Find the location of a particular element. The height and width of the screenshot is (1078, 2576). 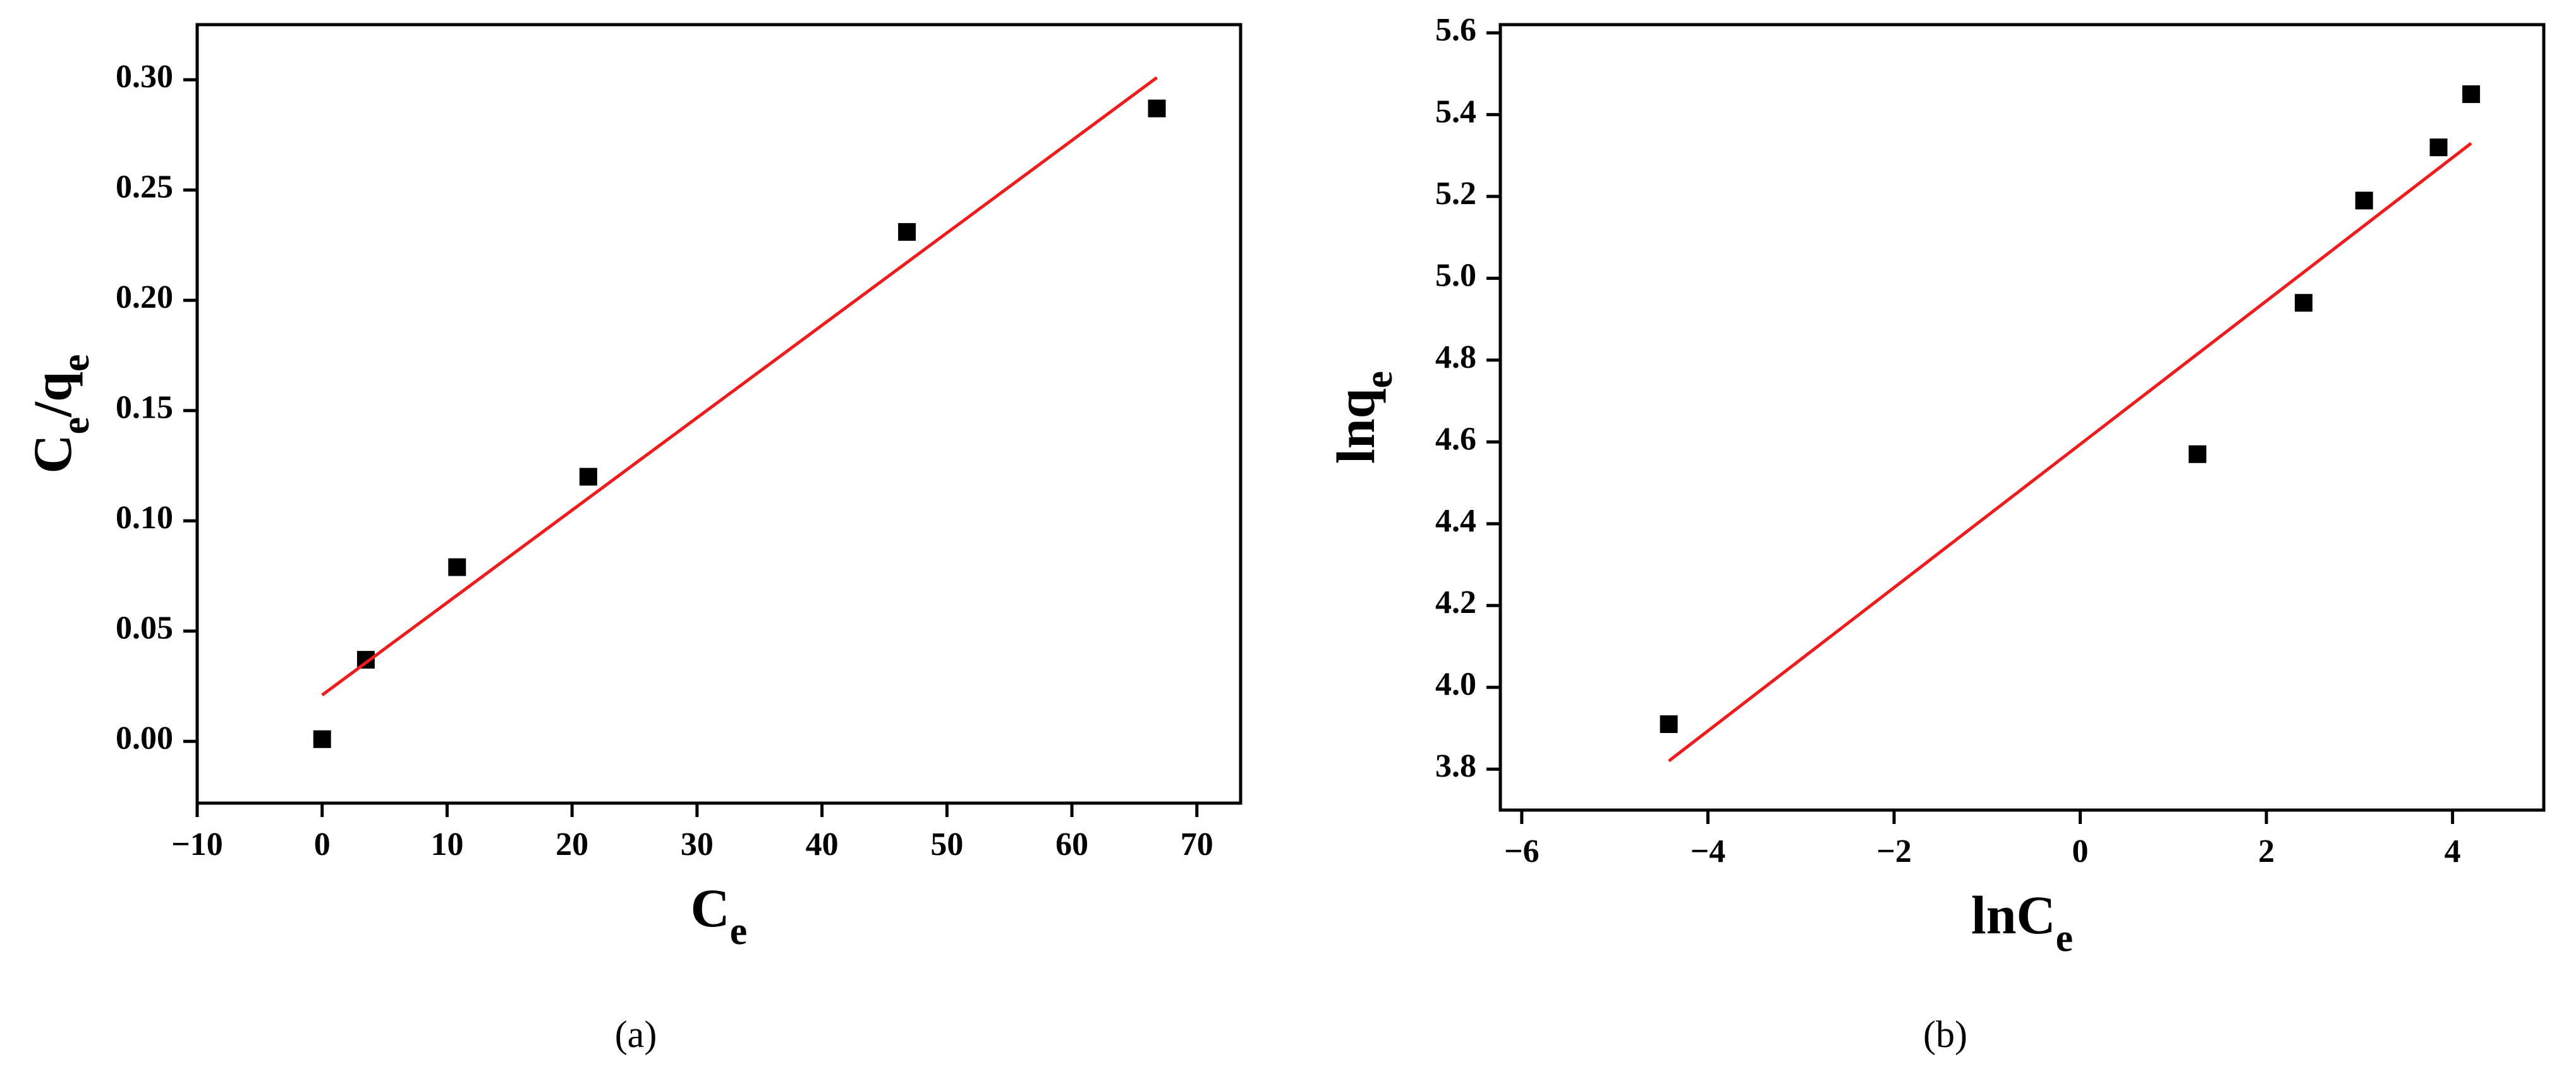

x-tick-label: −10 is located at coordinates (197, 845).